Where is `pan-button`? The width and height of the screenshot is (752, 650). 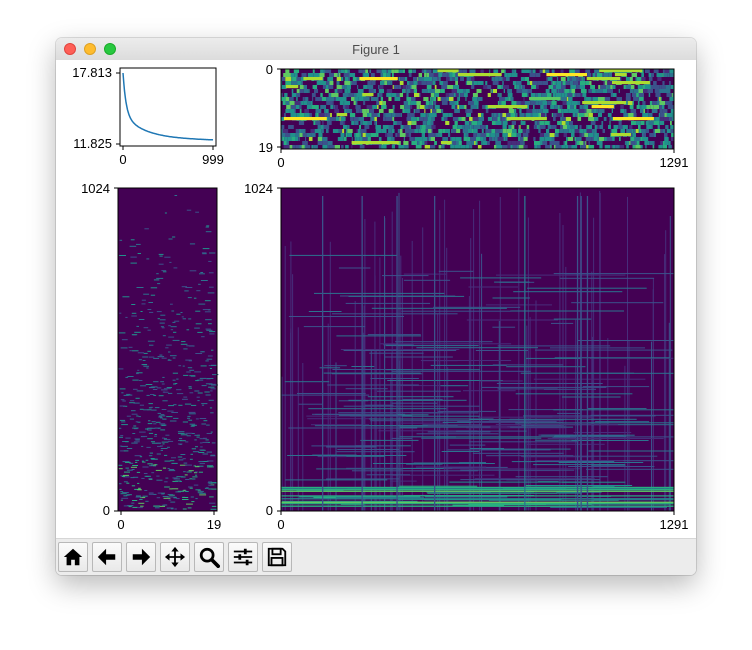
pan-button is located at coordinates (175, 557).